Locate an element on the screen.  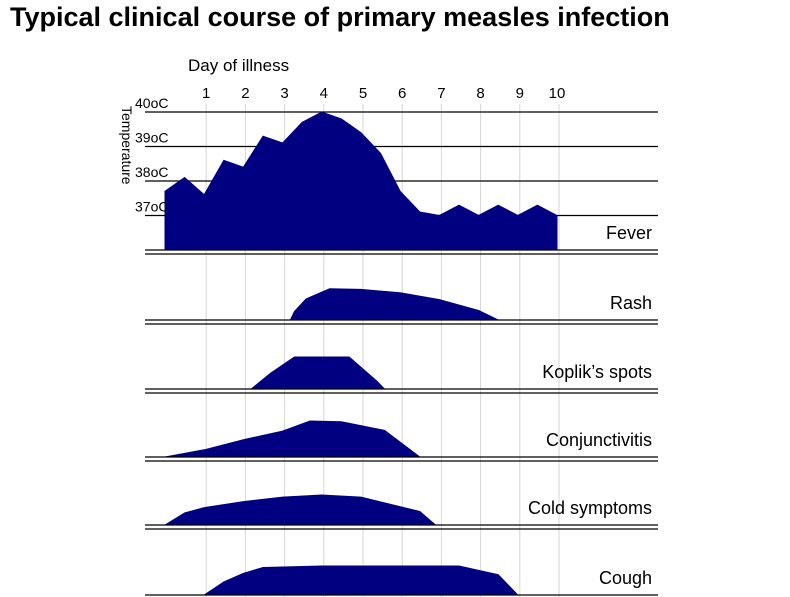
x-tick-day-4: 4 is located at coordinates (324, 93).